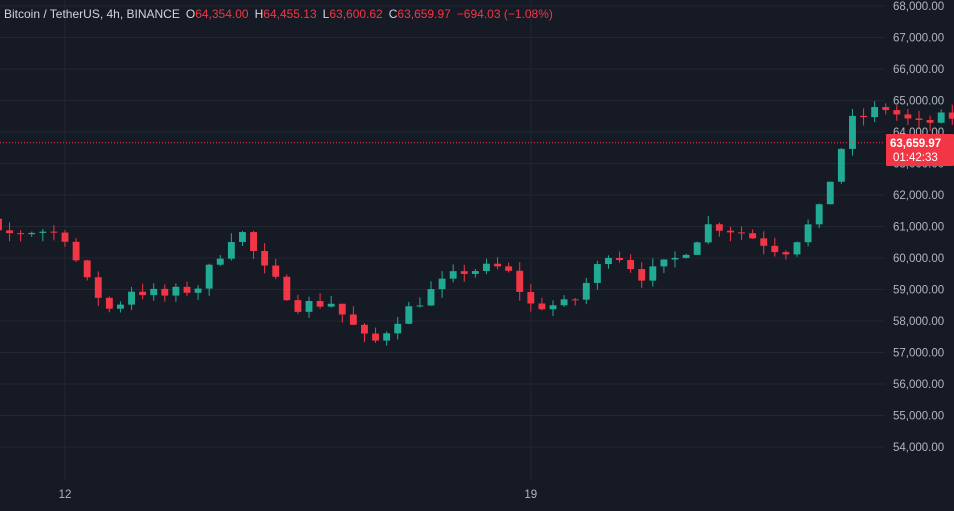 Image resolution: width=954 pixels, height=511 pixels. I want to click on last-price-tag-box, so click(920, 150).